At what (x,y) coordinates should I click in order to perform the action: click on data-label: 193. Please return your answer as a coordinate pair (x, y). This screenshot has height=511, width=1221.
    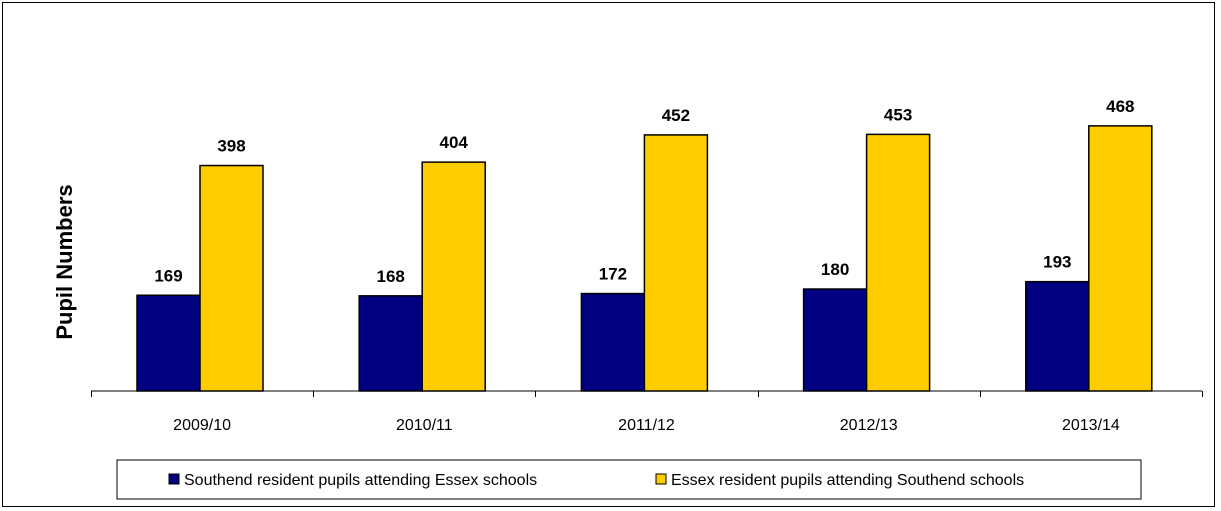
    Looking at the image, I should click on (1057, 262).